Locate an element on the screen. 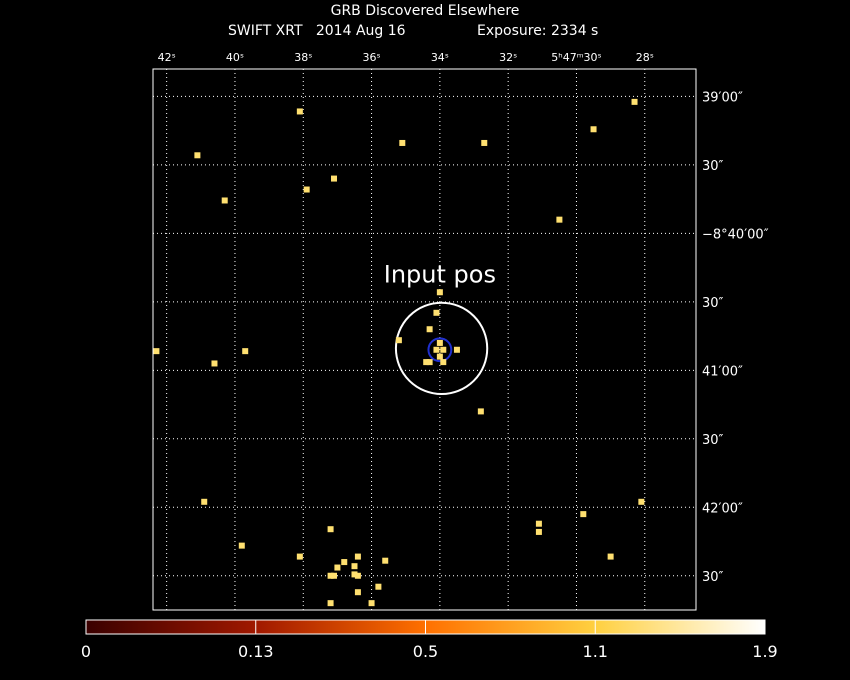 Image resolution: width=850 pixels, height=680 pixels. source-circle is located at coordinates (440, 350).